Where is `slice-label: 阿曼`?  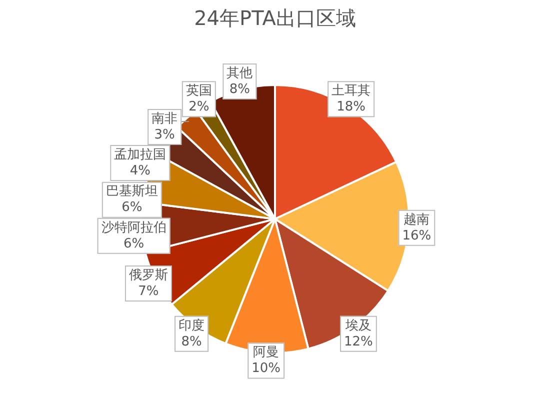
slice-label: 阿曼 is located at coordinates (266, 352).